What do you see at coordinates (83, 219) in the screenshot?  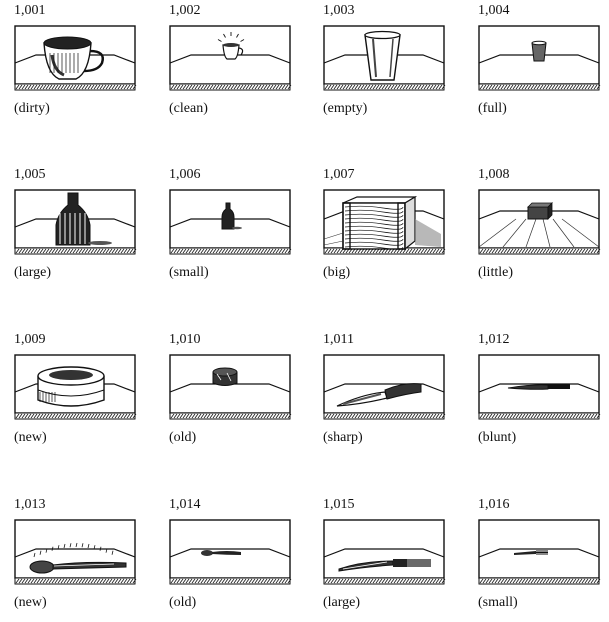 I see `bottle-large-drawing` at bounding box center [83, 219].